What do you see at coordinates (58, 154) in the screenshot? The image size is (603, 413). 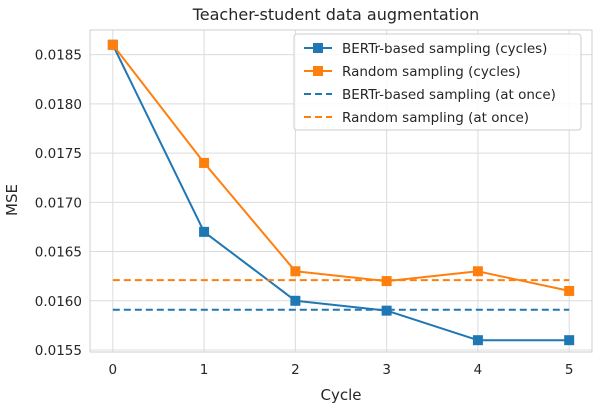 I see `y-tick-label: 0.0175` at bounding box center [58, 154].